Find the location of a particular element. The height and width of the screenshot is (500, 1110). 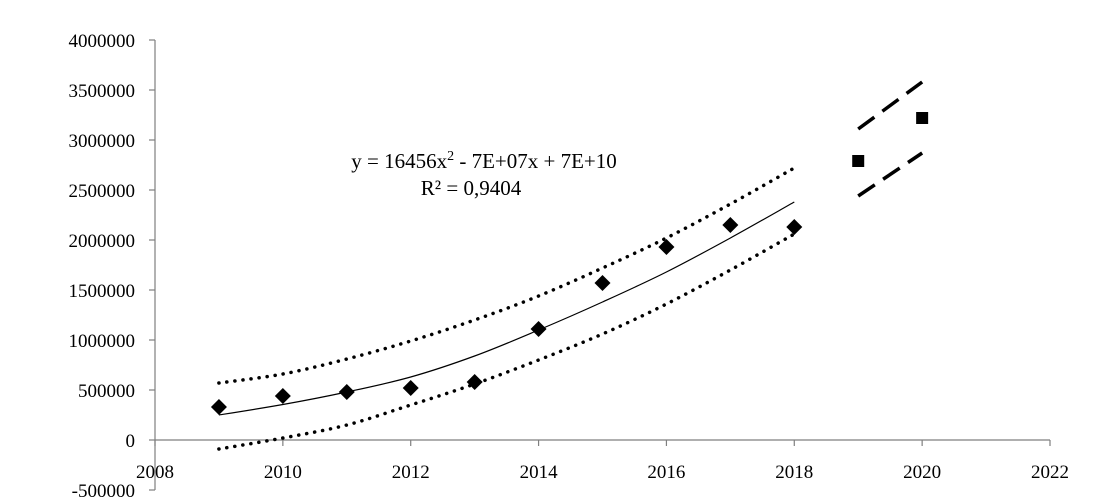

x-tick-label: 2014 is located at coordinates (539, 472).